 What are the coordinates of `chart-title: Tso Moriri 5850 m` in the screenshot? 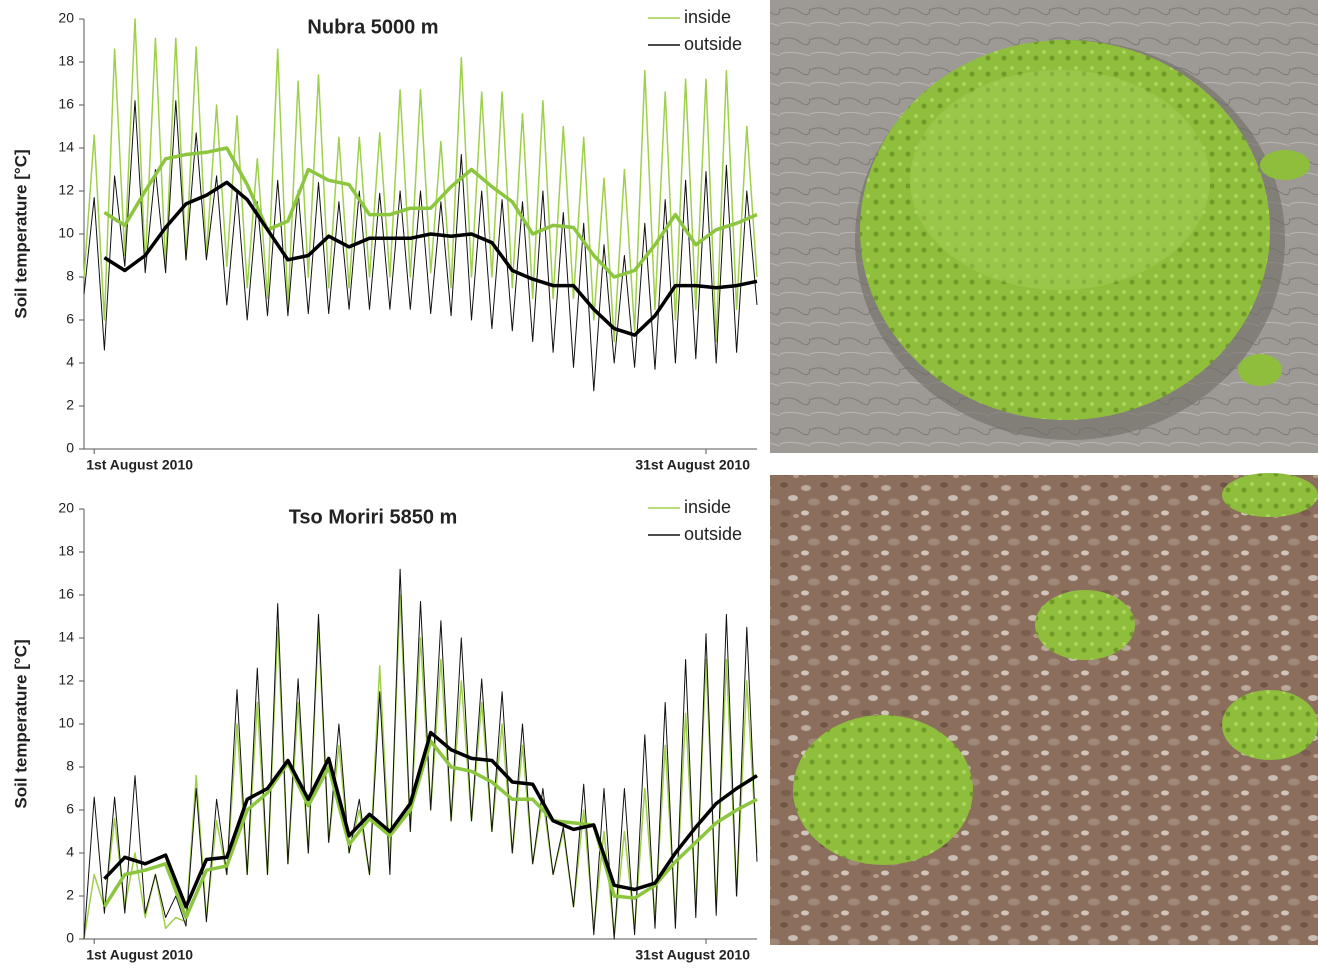 It's located at (373, 517).